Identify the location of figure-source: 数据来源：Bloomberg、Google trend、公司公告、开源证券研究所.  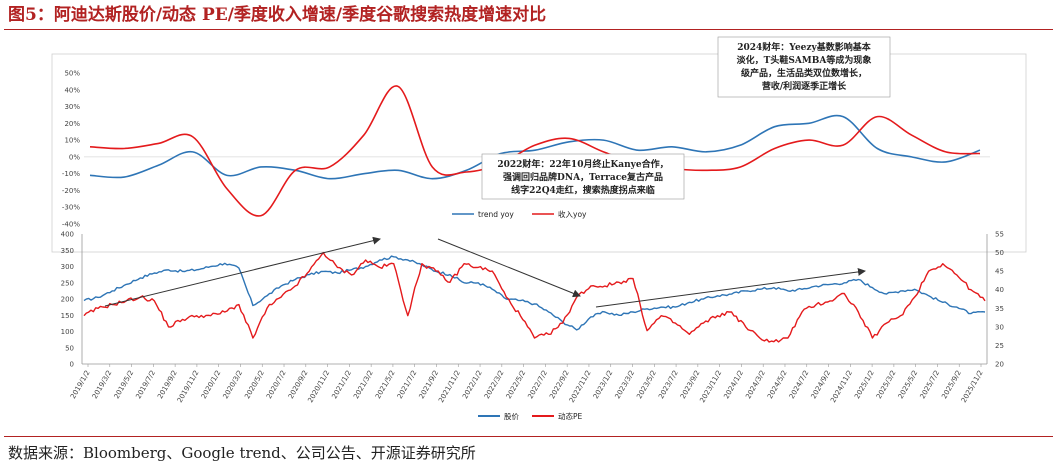
(242, 453).